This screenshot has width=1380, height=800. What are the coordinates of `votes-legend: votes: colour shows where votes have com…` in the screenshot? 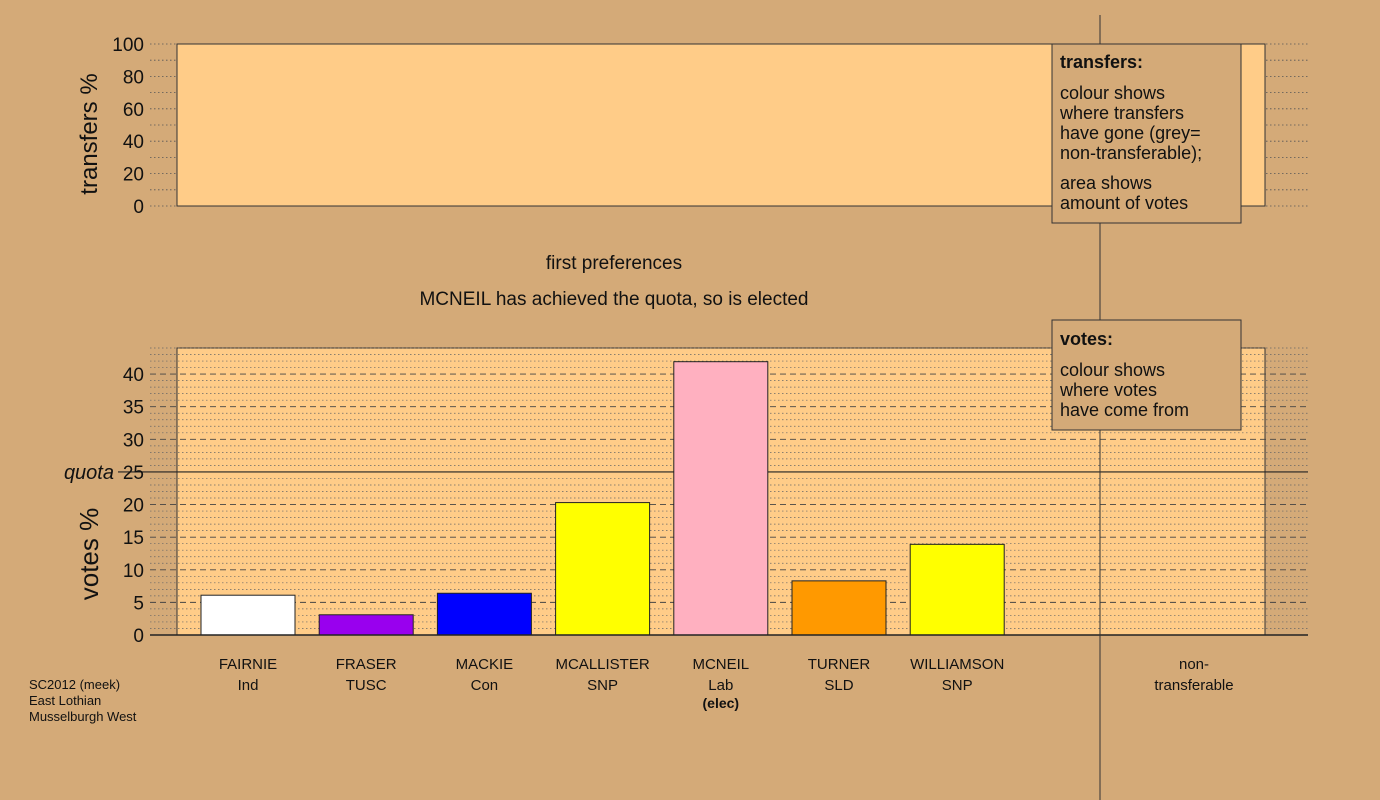 It's located at (1146, 375).